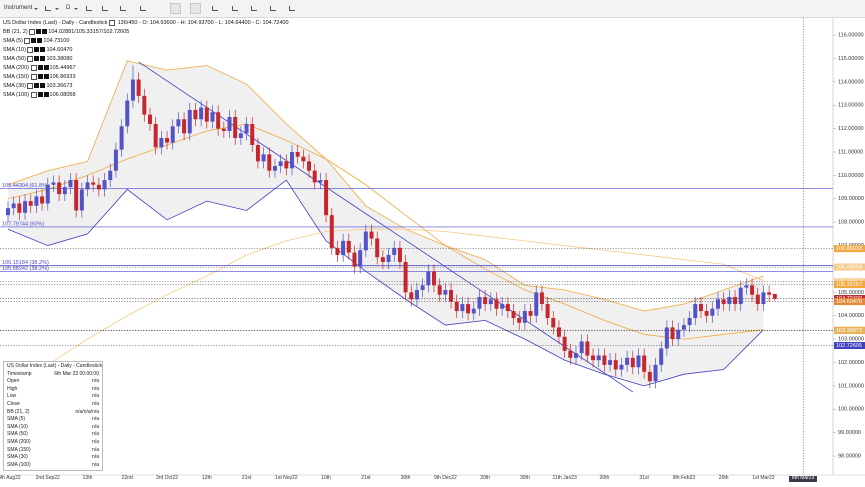  What do you see at coordinates (12, 396) in the screenshot?
I see `data-window-label: Low` at bounding box center [12, 396].